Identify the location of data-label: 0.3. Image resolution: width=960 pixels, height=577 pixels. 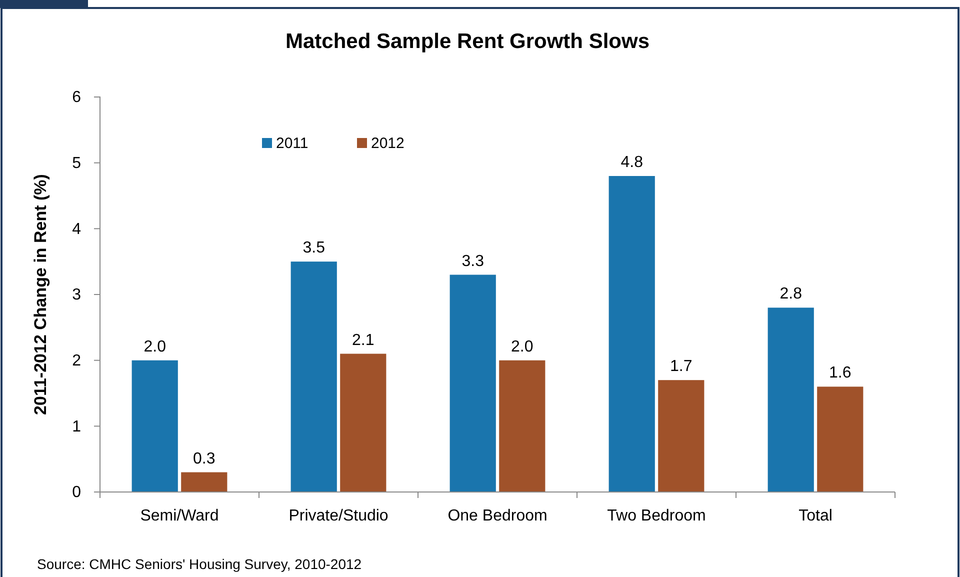
(204, 459).